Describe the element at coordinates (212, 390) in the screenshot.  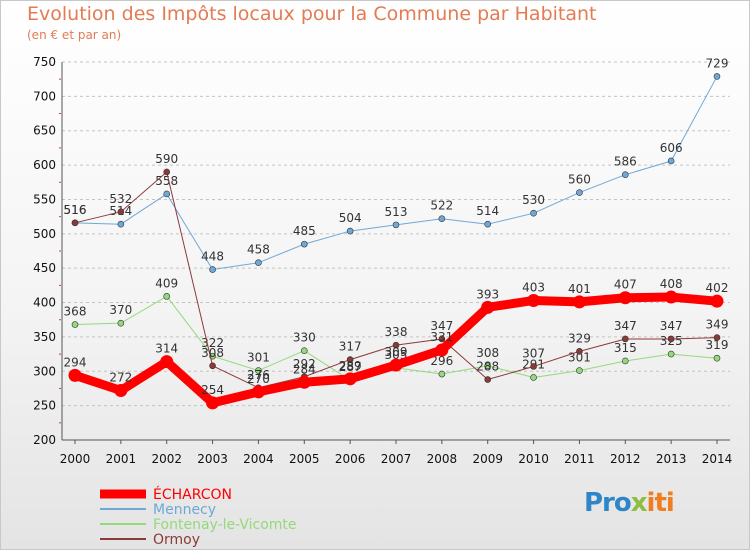
I see `data-label-echarcon-2003: 254` at that location.